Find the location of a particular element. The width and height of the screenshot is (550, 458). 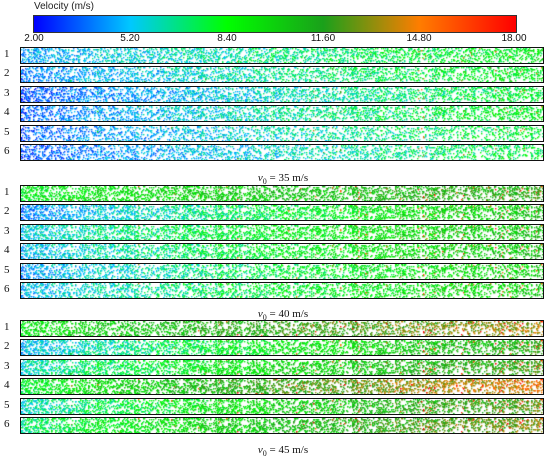

colorbar-tick: 8.40 is located at coordinates (227, 38).